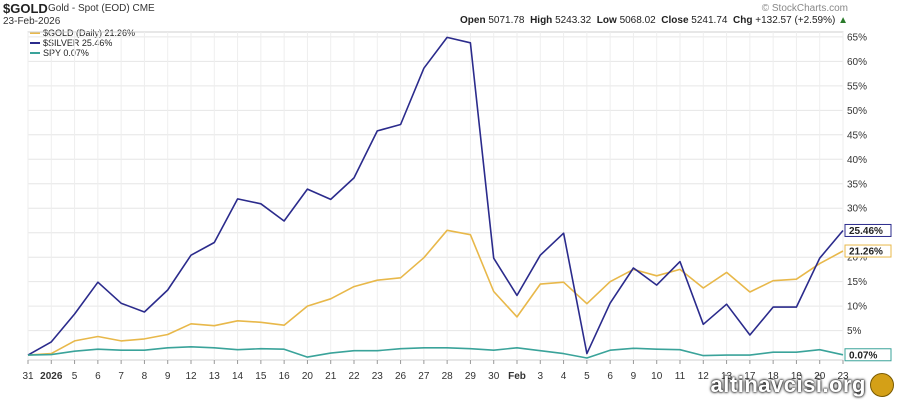  Describe the element at coordinates (857, 307) in the screenshot. I see `y-tick-label: 10%` at that location.